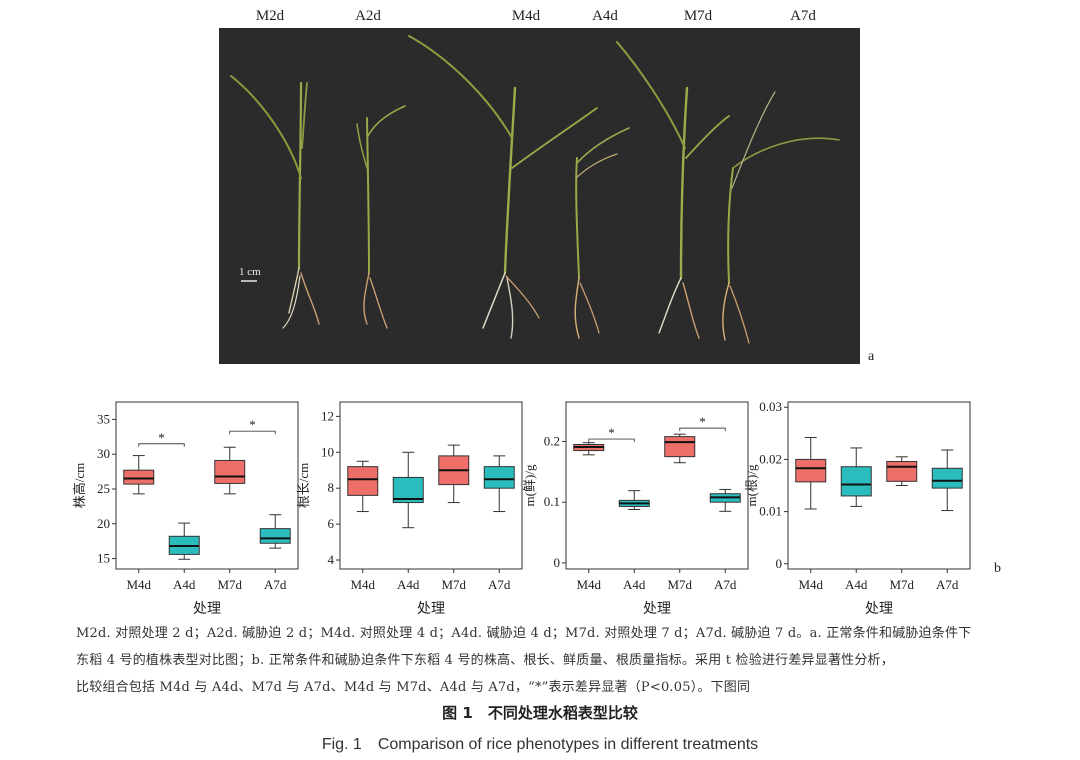 This screenshot has height=760, width=1080. What do you see at coordinates (751, 485) in the screenshot?
I see `y-axis-label: m(根)/g` at bounding box center [751, 485].